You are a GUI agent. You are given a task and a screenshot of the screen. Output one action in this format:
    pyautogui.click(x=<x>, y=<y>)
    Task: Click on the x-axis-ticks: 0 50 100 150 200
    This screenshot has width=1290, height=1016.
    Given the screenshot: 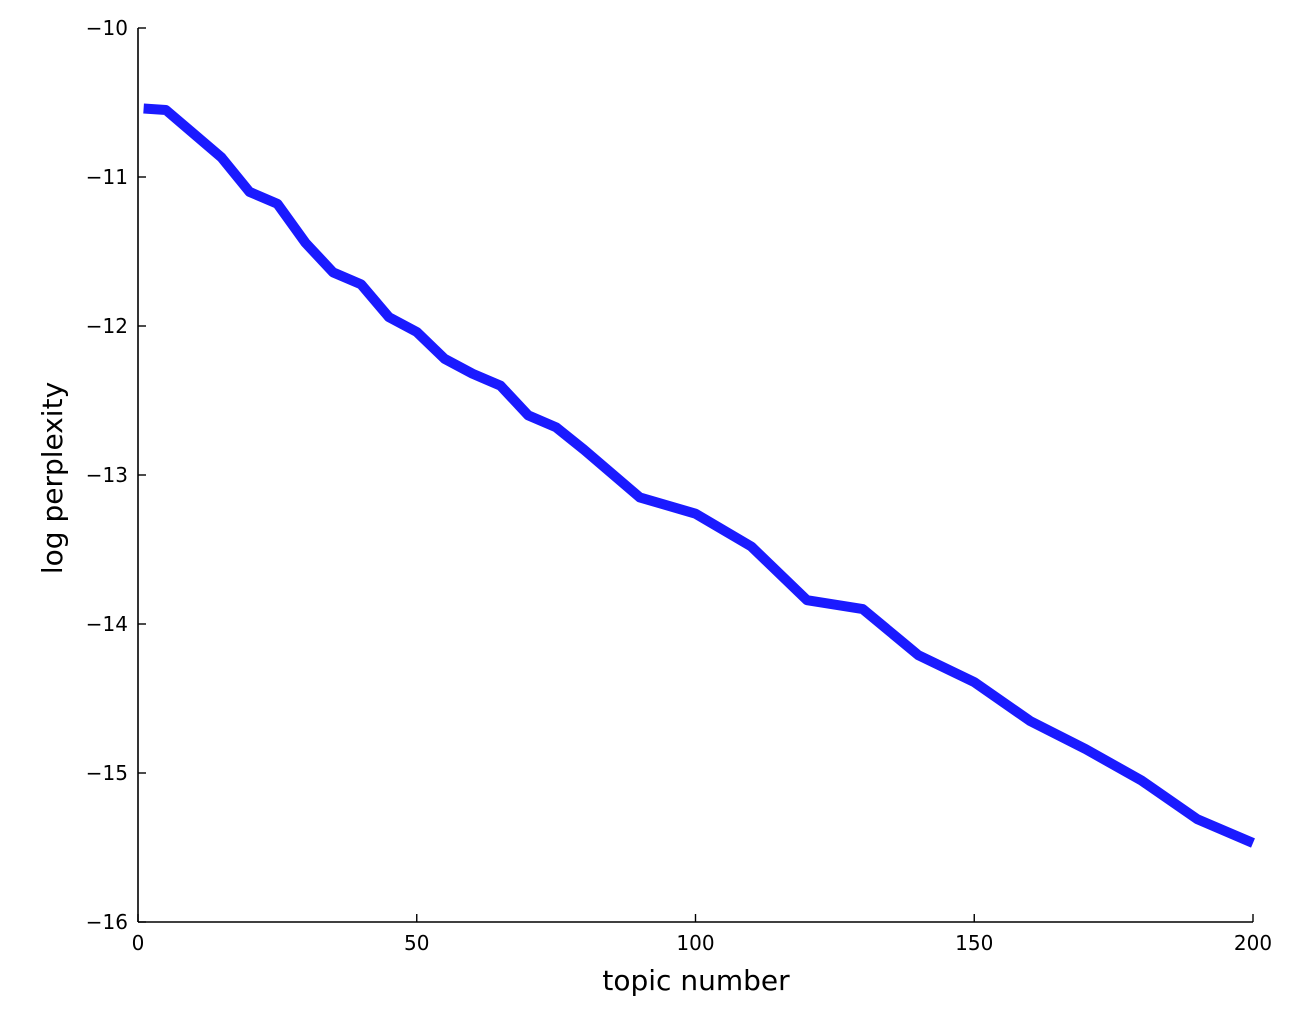 What is the action you would take?
    pyautogui.click(x=702, y=934)
    